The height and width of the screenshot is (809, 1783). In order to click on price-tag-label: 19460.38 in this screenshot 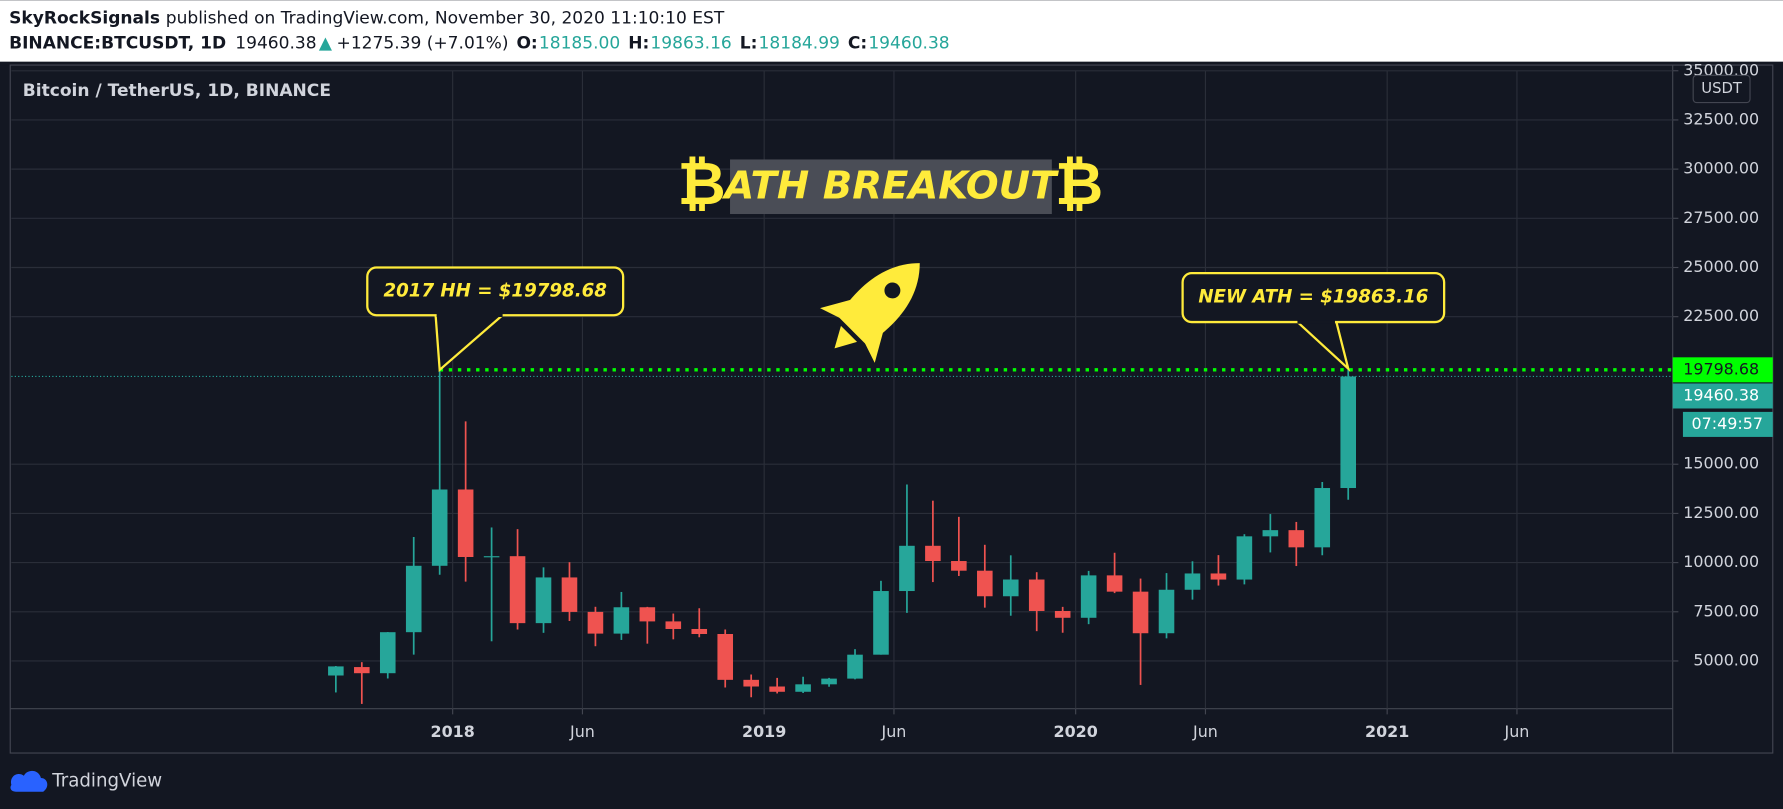, I will do `click(1721, 394)`.